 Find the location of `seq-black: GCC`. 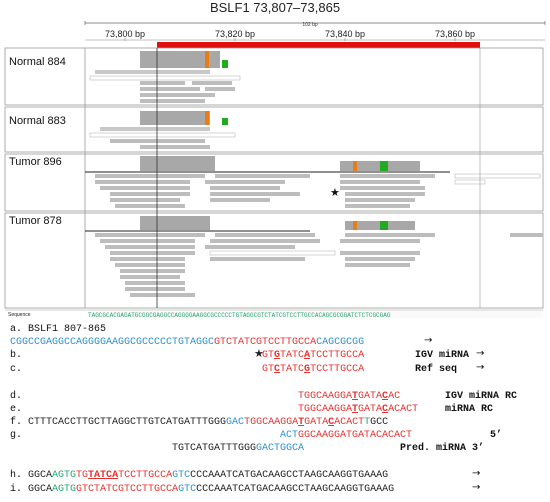

seq-black: GCC is located at coordinates (379, 422).